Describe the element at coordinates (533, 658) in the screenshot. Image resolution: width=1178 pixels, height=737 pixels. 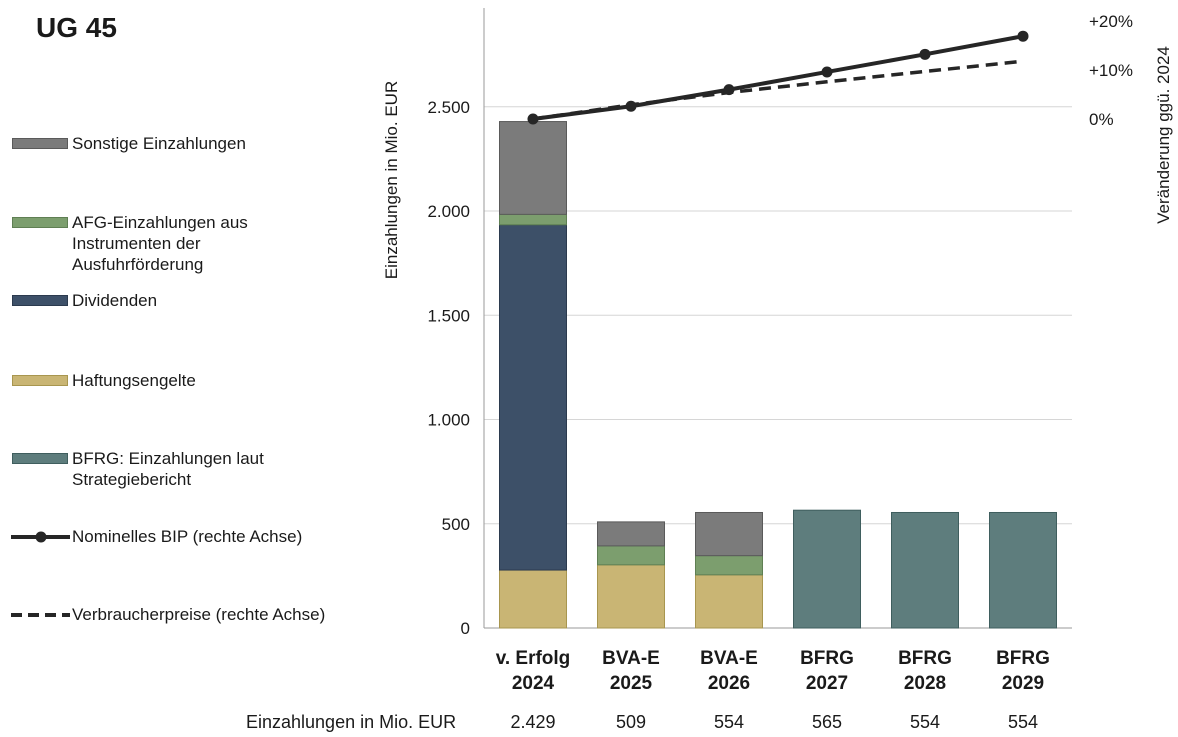
I see `x-tick-label-0-line1: v. Erfolg` at that location.